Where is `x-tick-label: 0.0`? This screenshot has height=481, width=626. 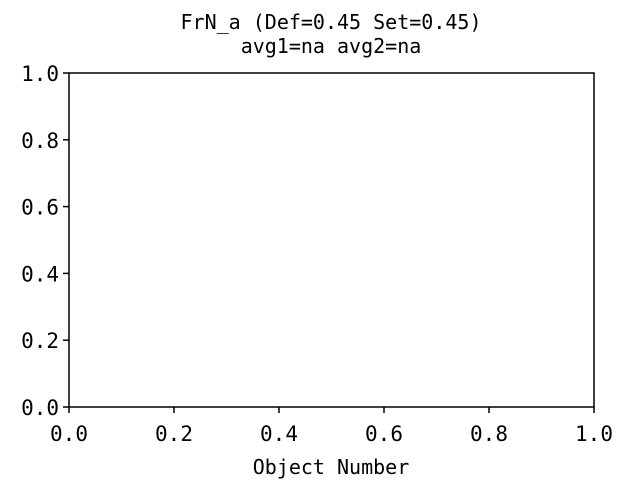 x-tick-label: 0.0 is located at coordinates (69, 434).